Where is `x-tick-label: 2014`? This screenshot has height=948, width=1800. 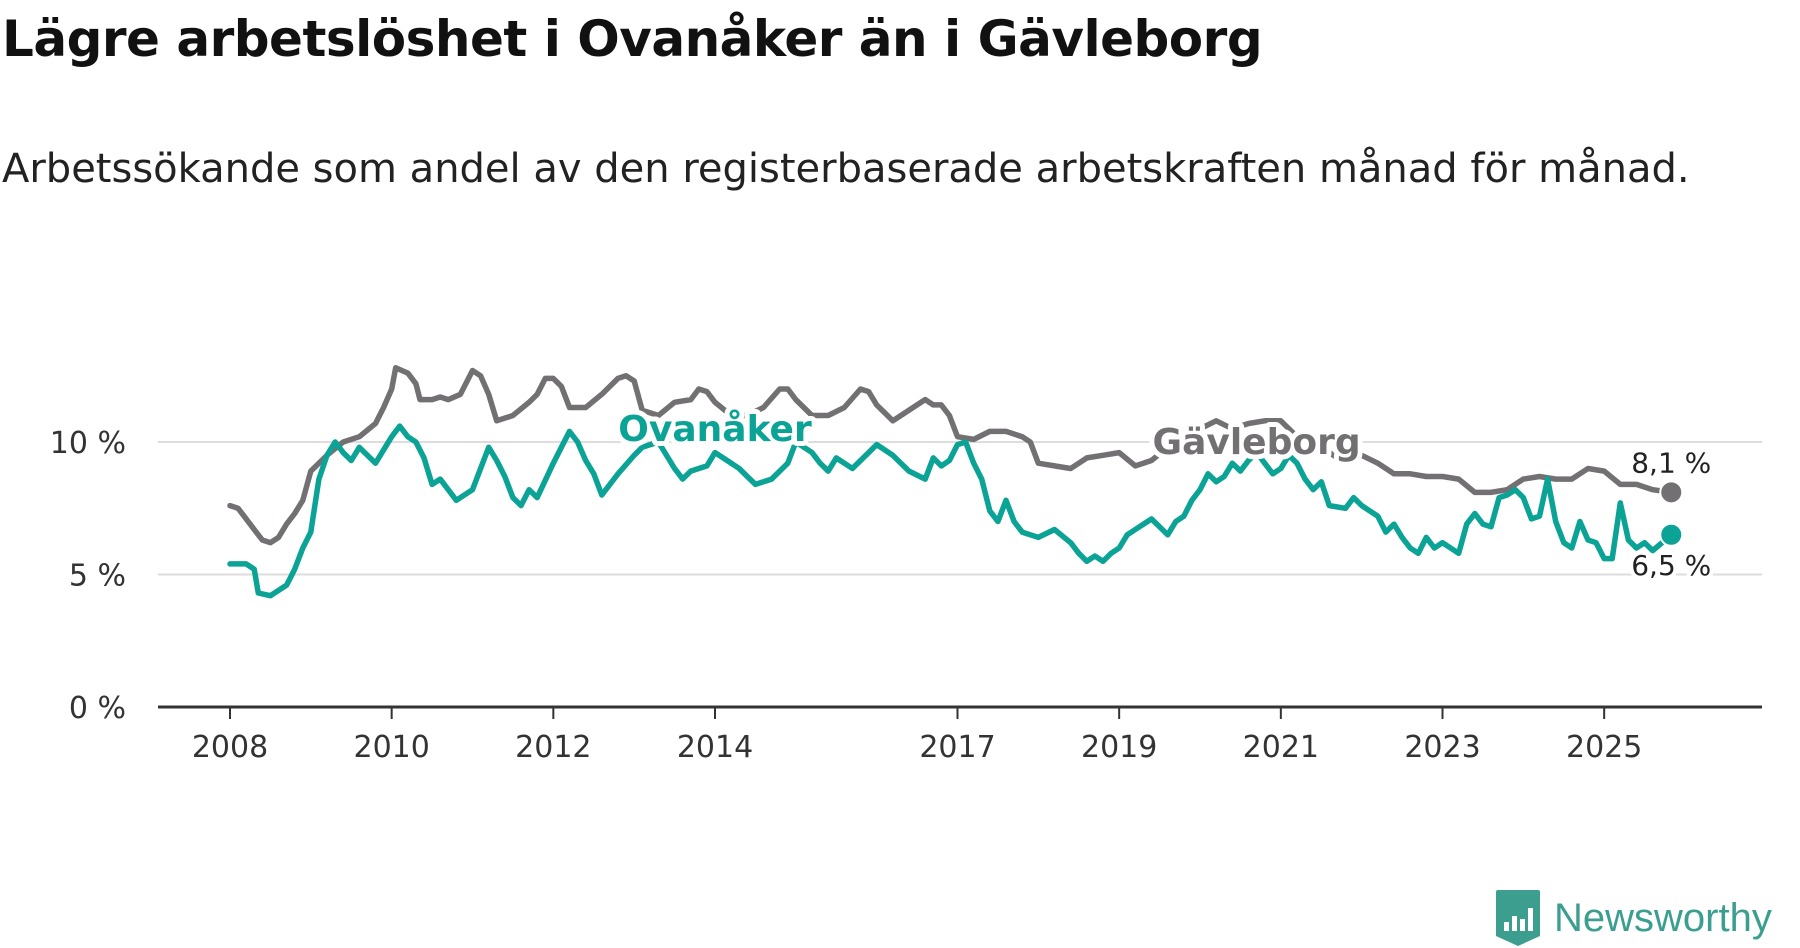
x-tick-label: 2014 is located at coordinates (715, 747).